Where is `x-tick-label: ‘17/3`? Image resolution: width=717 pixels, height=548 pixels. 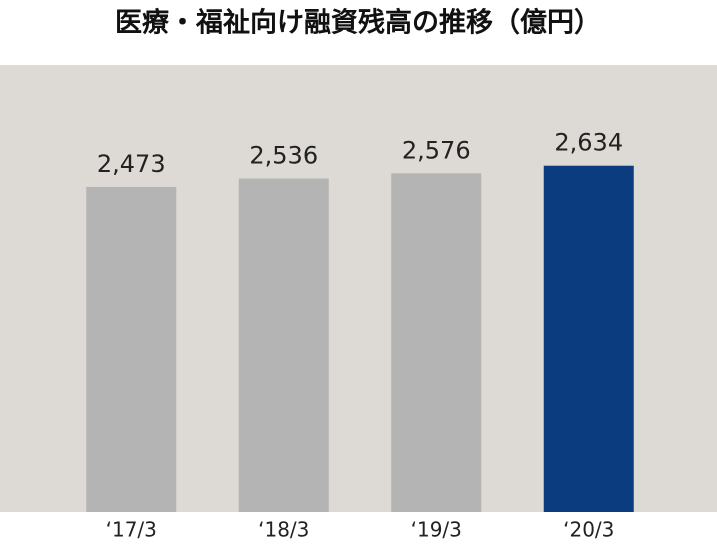
x-tick-label: ‘17/3 is located at coordinates (131, 530).